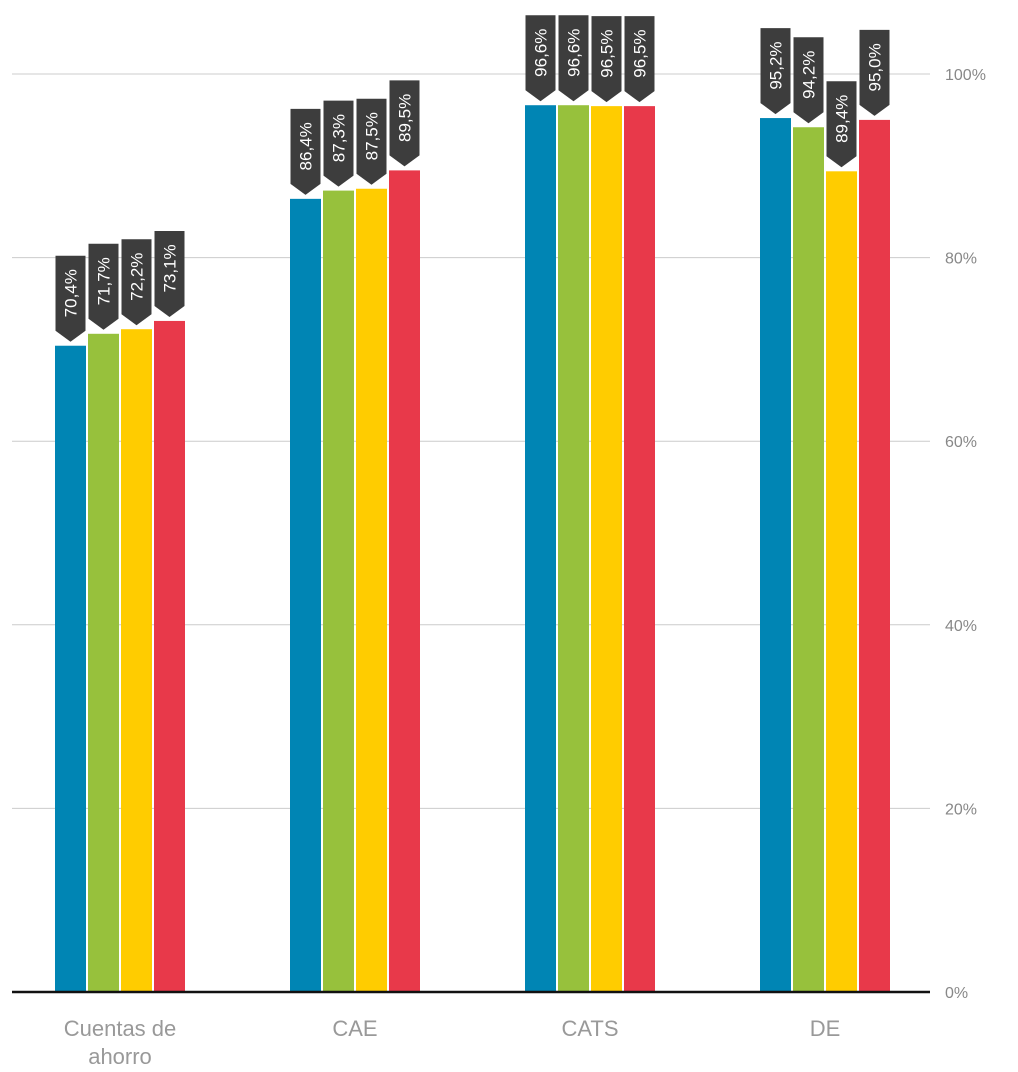 The image size is (1018, 1072). I want to click on y-tick-label: 80%, so click(961, 259).